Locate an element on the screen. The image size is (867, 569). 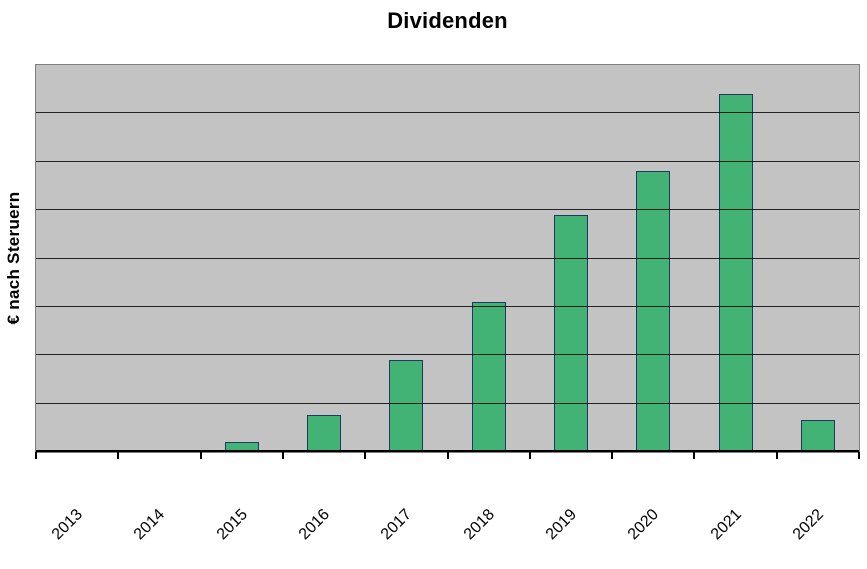
x-axis-line is located at coordinates (447, 451).